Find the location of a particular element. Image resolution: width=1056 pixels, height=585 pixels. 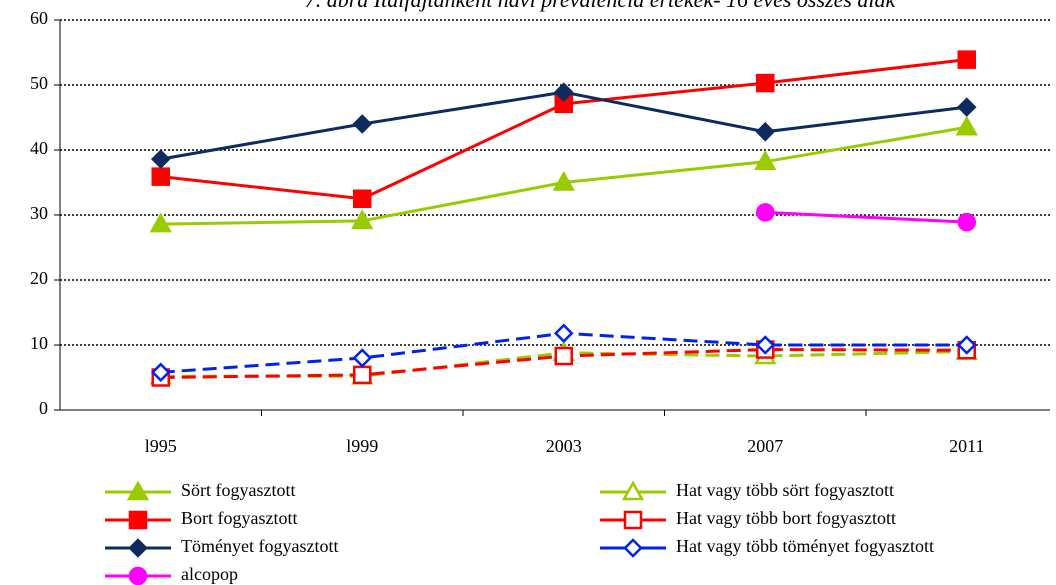

y-tick-label: 20 is located at coordinates (39, 278).